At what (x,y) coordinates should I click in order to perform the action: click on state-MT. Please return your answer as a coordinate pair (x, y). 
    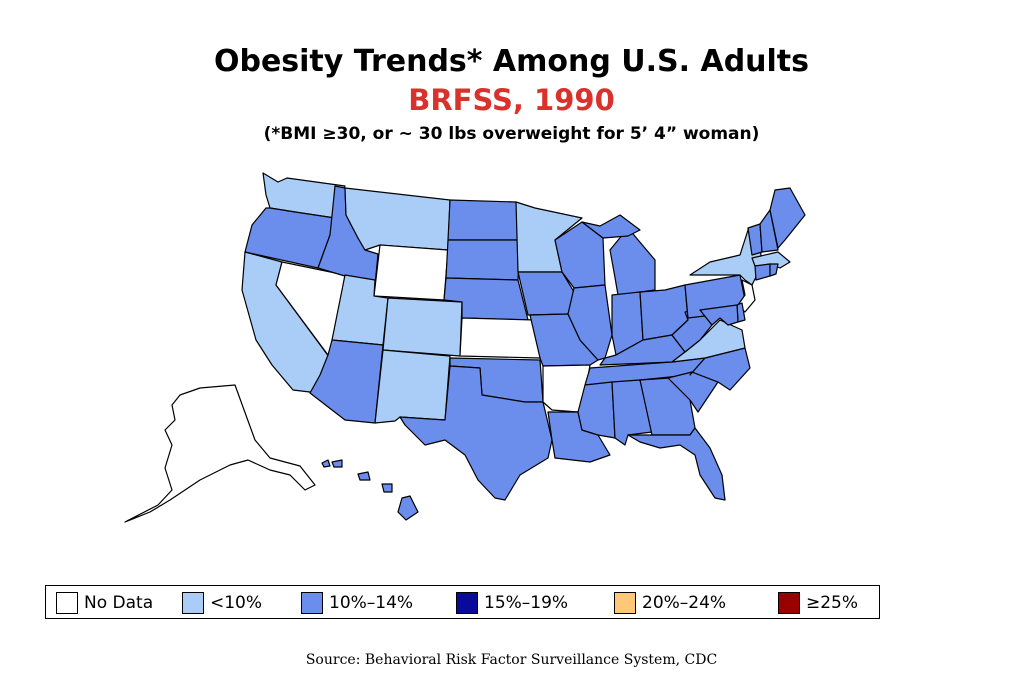
    Looking at the image, I should click on (397, 219).